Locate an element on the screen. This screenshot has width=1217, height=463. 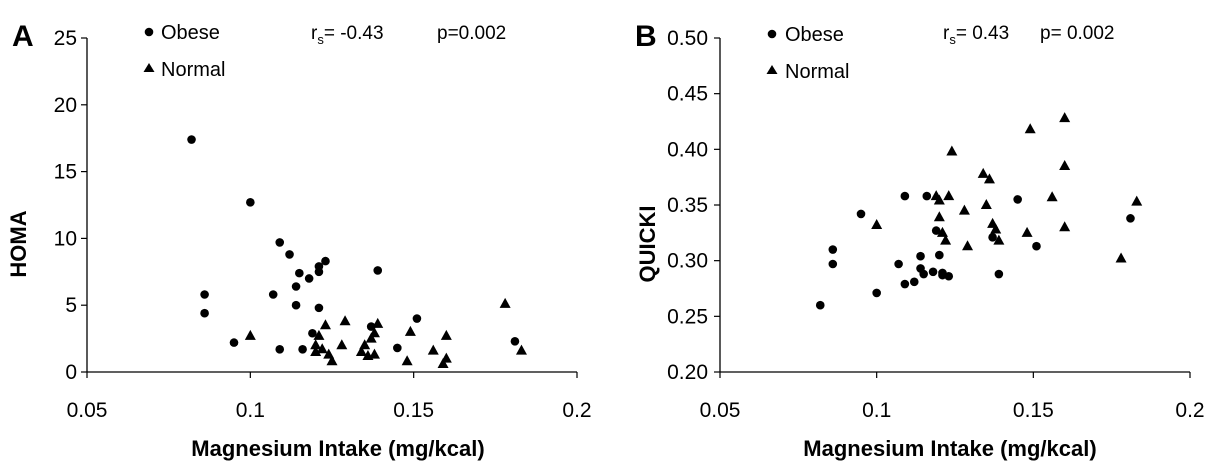
y-tick-label: 0.50 is located at coordinates (687, 38).